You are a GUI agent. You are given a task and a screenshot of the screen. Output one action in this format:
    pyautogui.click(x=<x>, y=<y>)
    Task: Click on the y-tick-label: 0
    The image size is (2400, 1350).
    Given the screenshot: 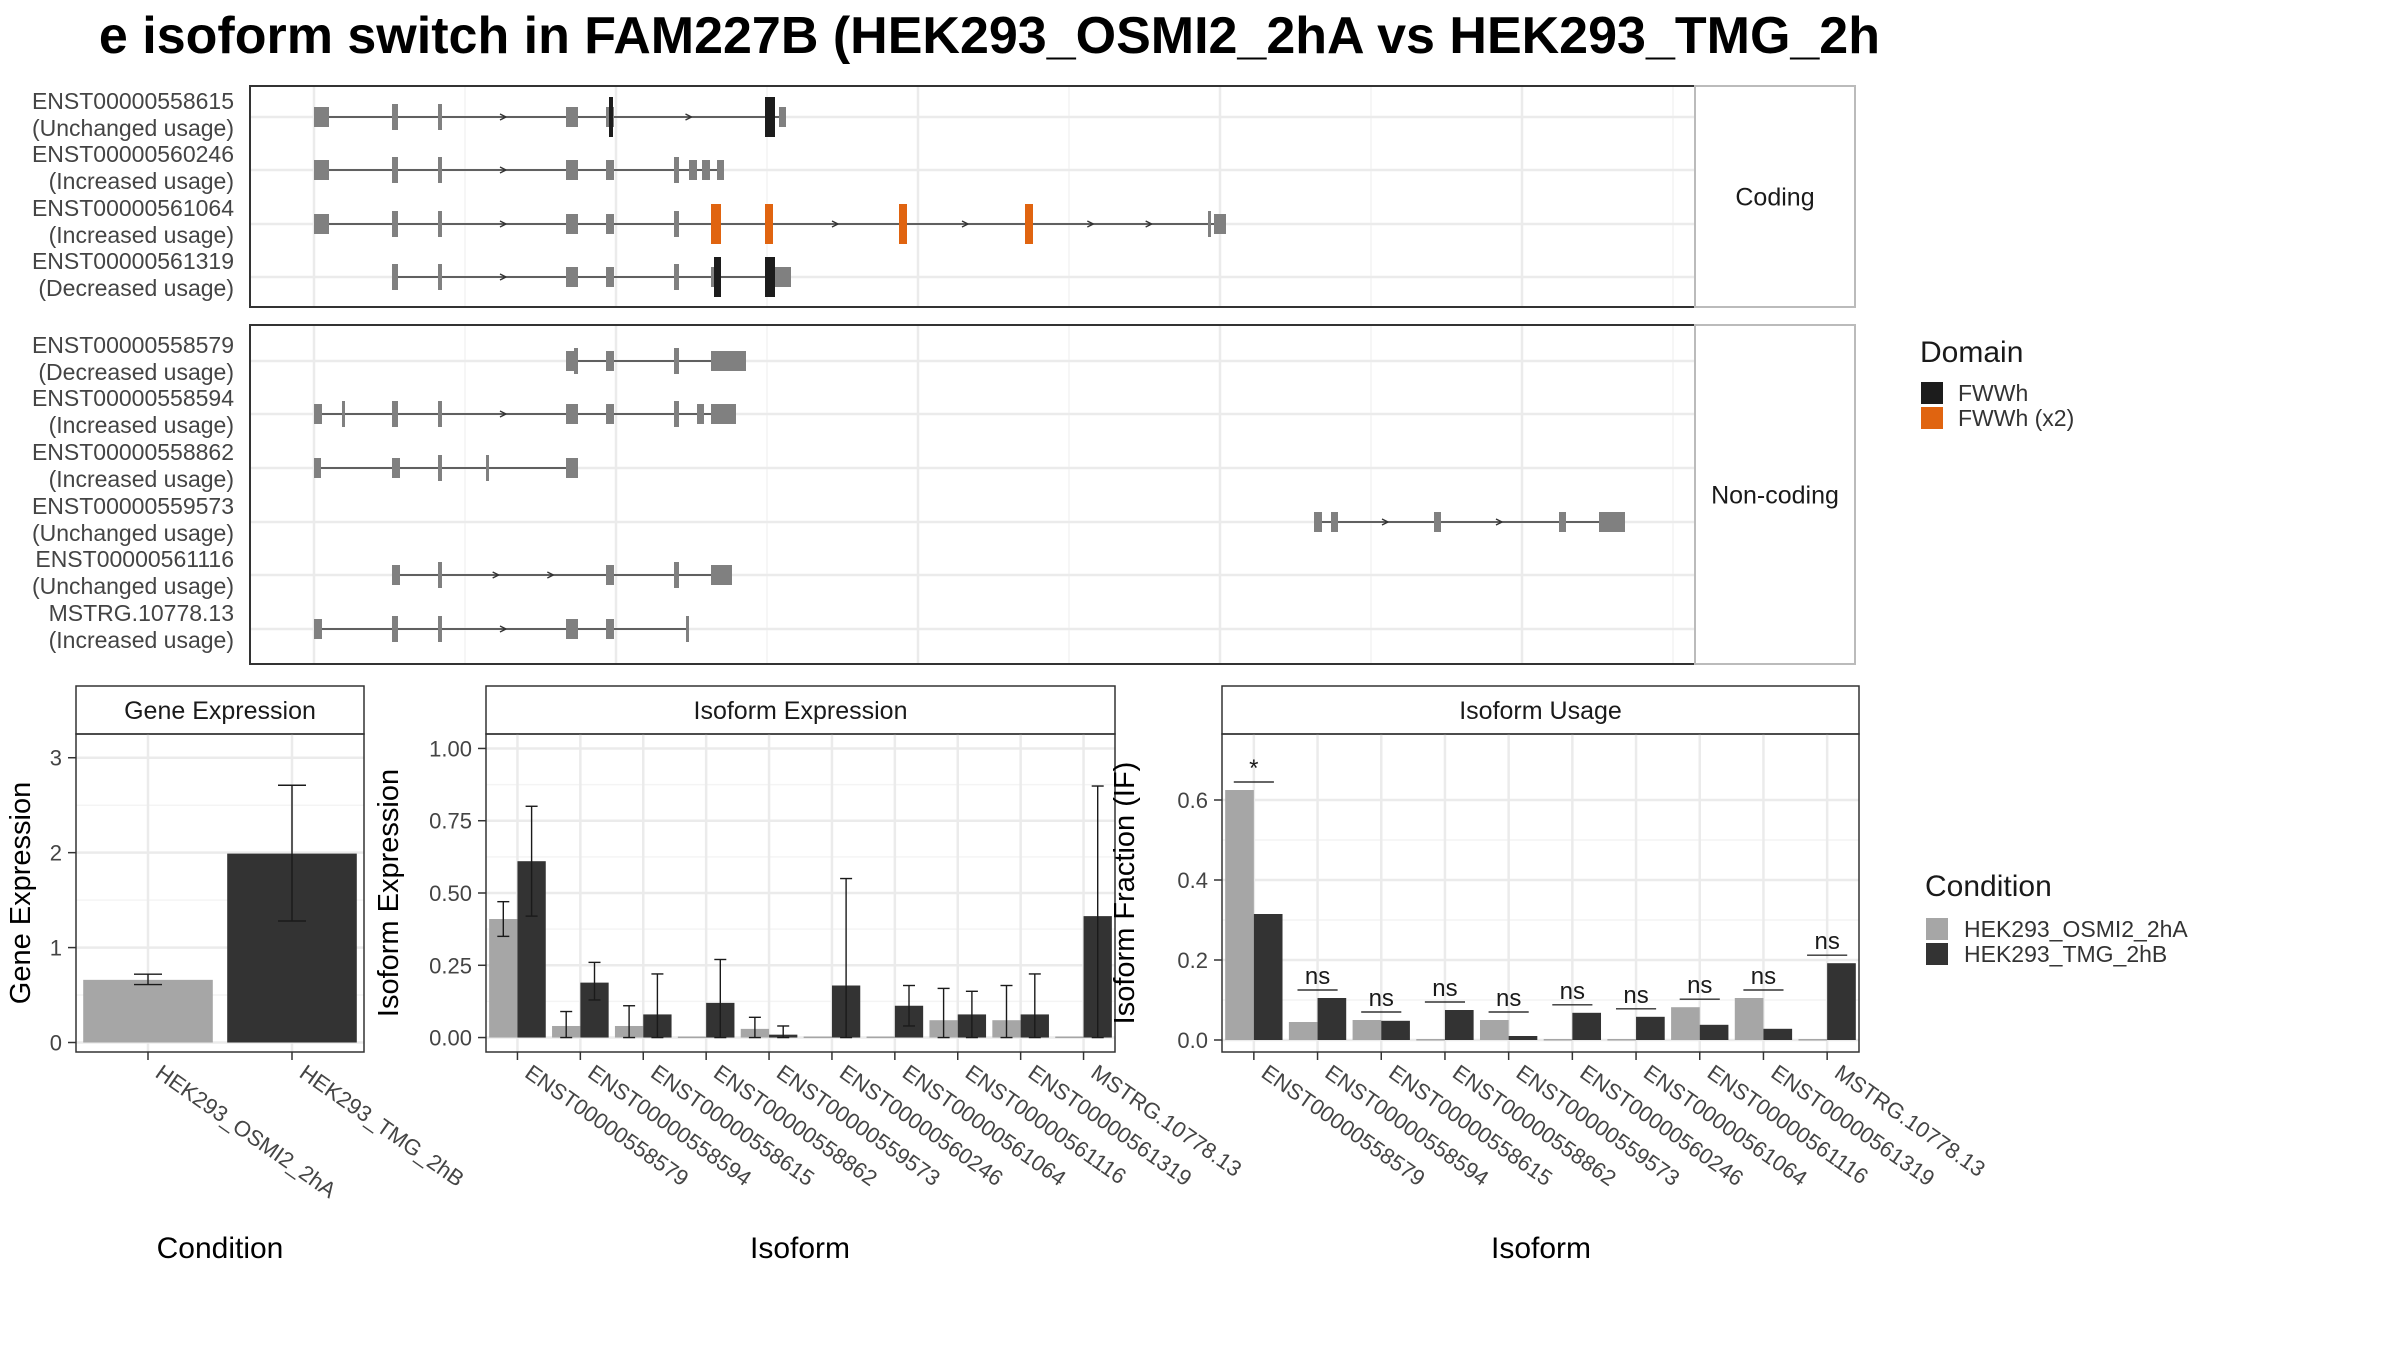 What is the action you would take?
    pyautogui.click(x=56, y=1043)
    